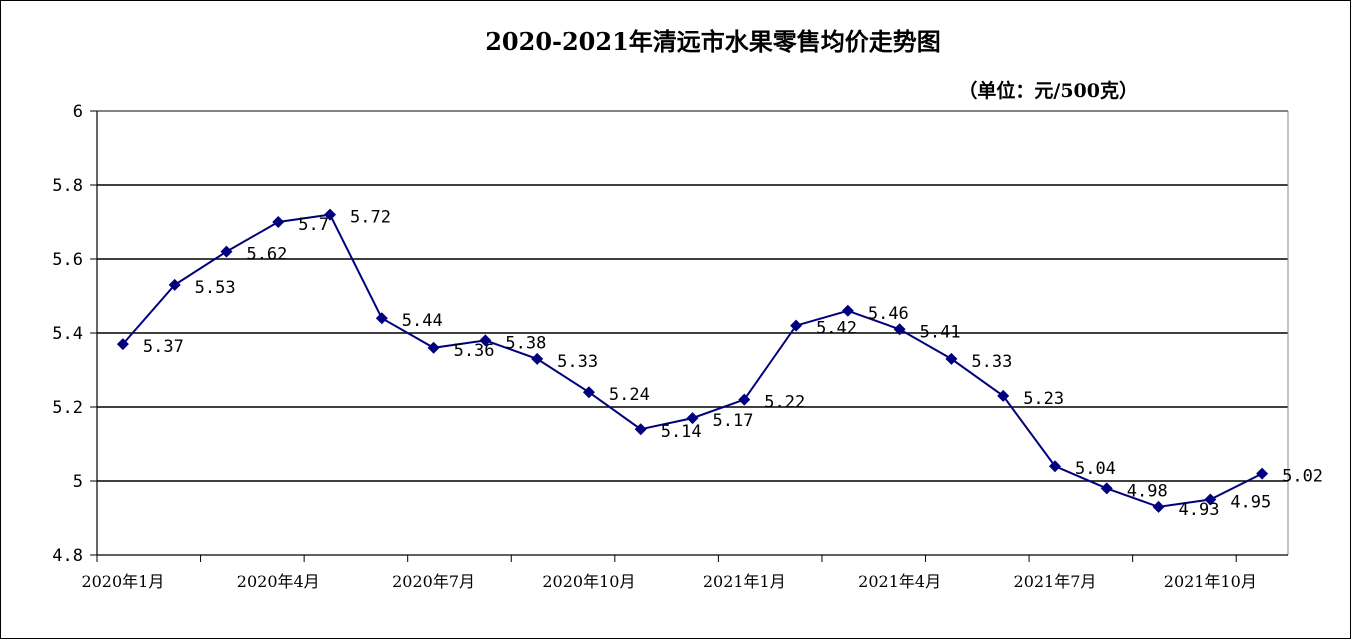  Describe the element at coordinates (784, 403) in the screenshot. I see `data-label: 5.22` at that location.